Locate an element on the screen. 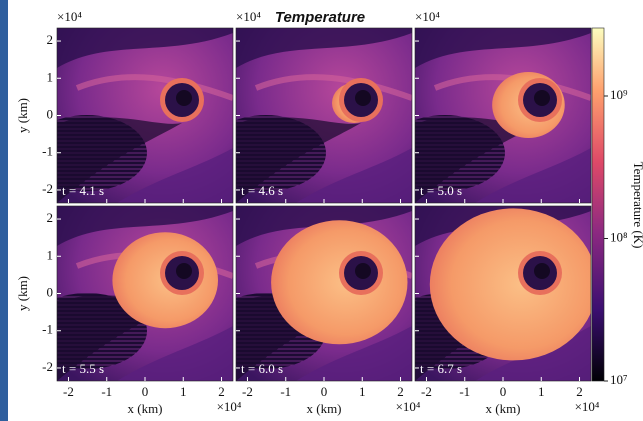 The height and width of the screenshot is (421, 643). colorbar is located at coordinates (598, 204).